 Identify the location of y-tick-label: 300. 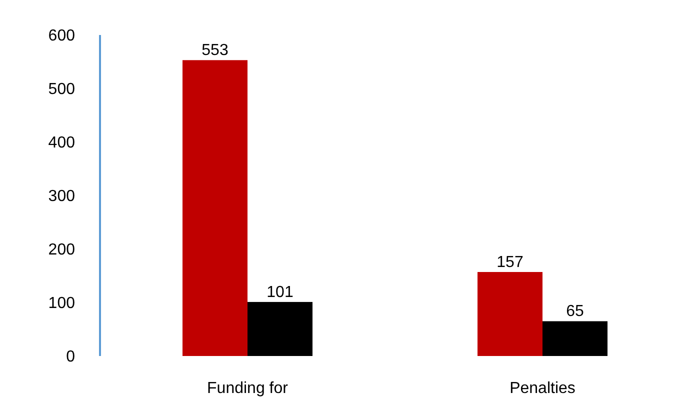
(62, 197).